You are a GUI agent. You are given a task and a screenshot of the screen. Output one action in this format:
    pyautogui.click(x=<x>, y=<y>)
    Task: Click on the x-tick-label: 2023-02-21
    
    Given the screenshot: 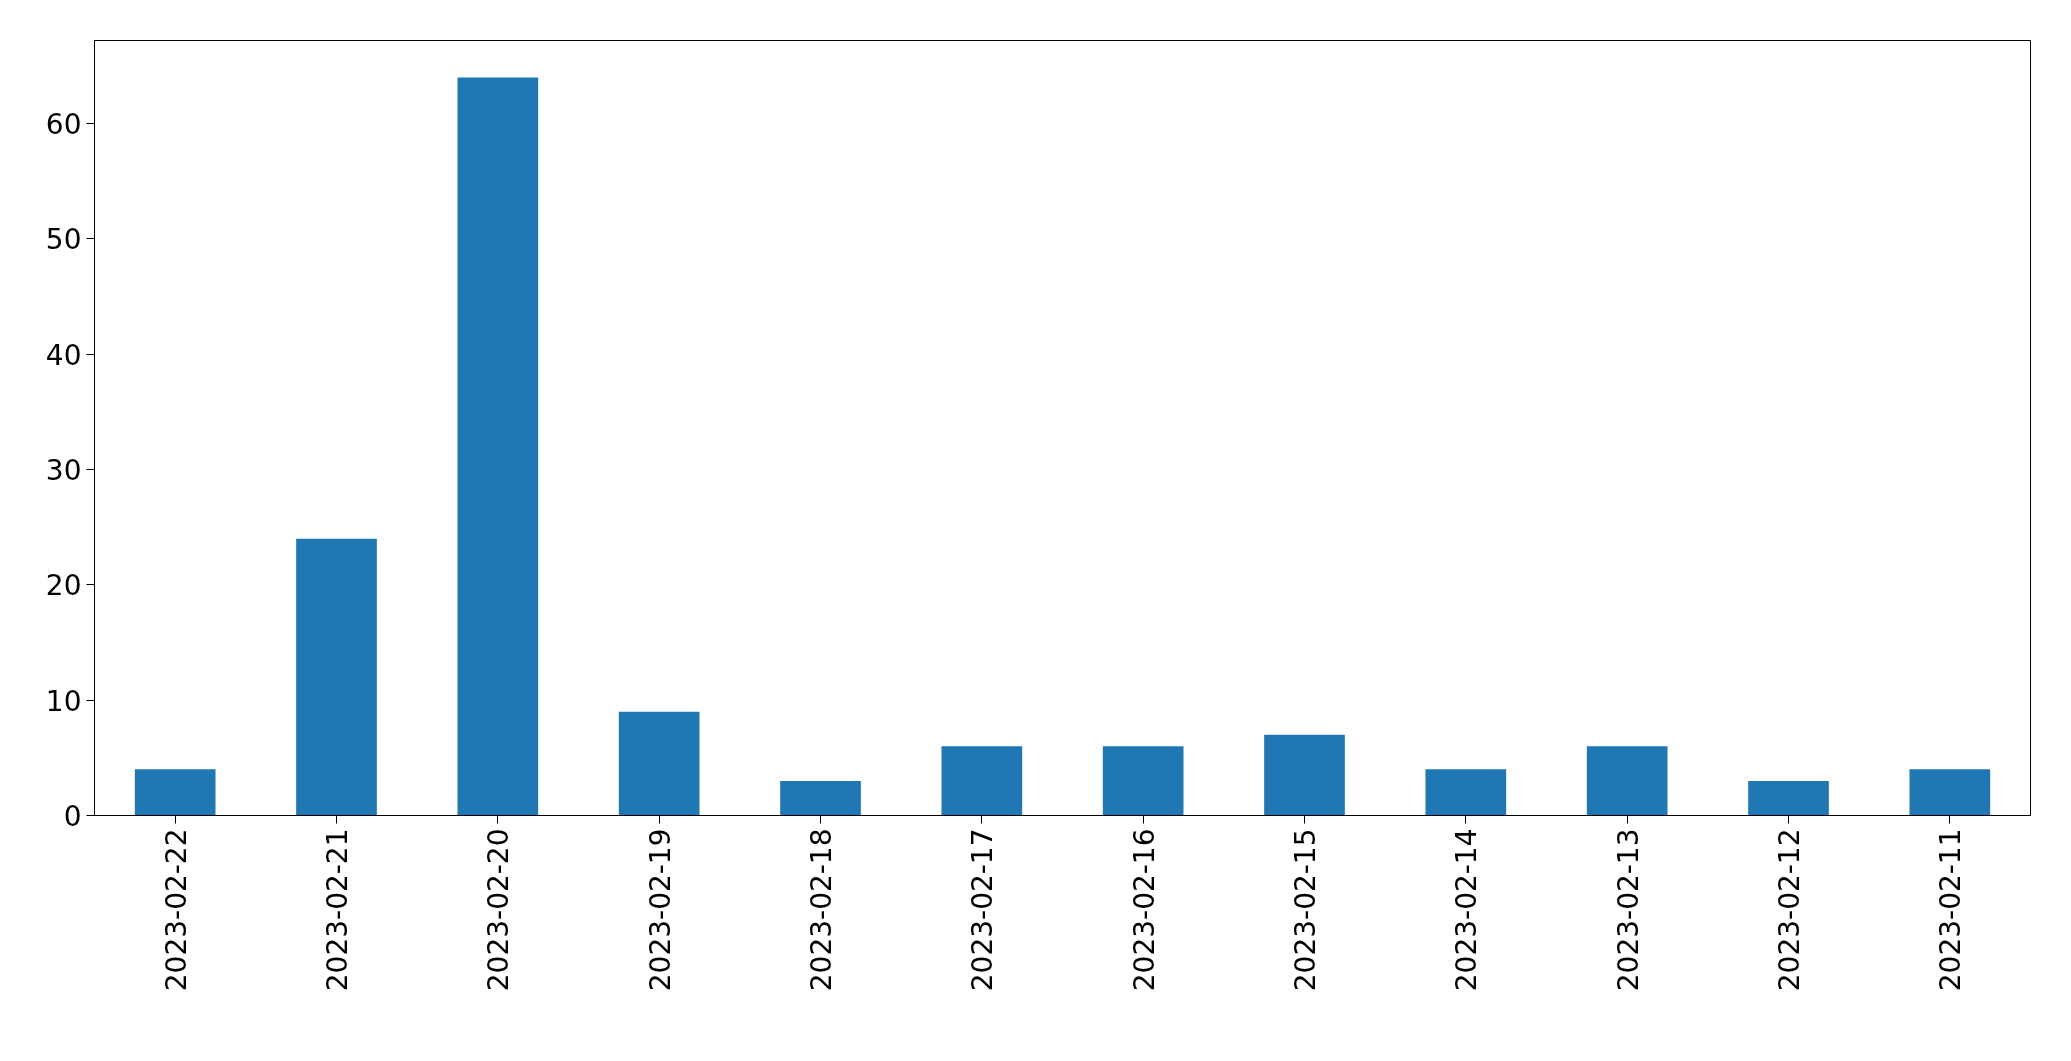 What is the action you would take?
    pyautogui.click(x=337, y=910)
    